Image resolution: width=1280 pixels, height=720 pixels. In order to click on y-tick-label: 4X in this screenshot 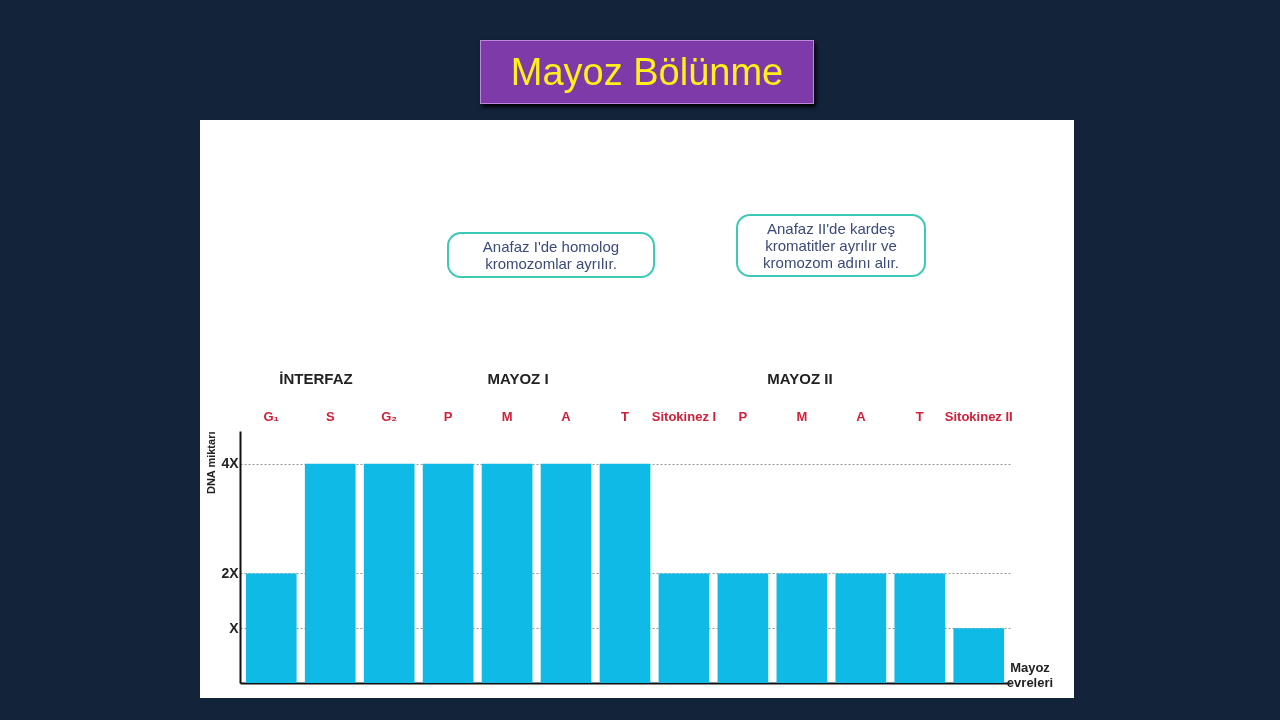, I will do `click(230, 463)`.